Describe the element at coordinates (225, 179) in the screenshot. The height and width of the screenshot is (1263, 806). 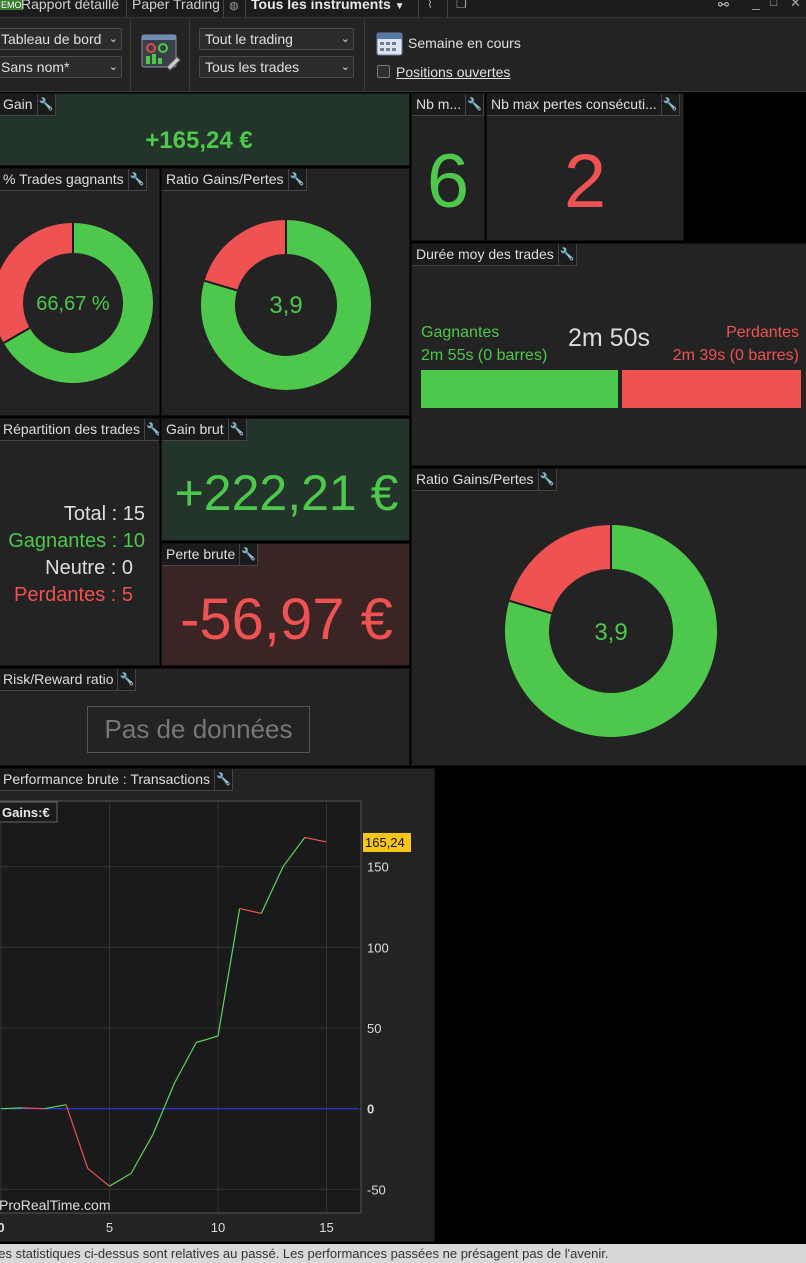
I see `ratio-small-title-label: Ratio Gains/Pertes` at that location.